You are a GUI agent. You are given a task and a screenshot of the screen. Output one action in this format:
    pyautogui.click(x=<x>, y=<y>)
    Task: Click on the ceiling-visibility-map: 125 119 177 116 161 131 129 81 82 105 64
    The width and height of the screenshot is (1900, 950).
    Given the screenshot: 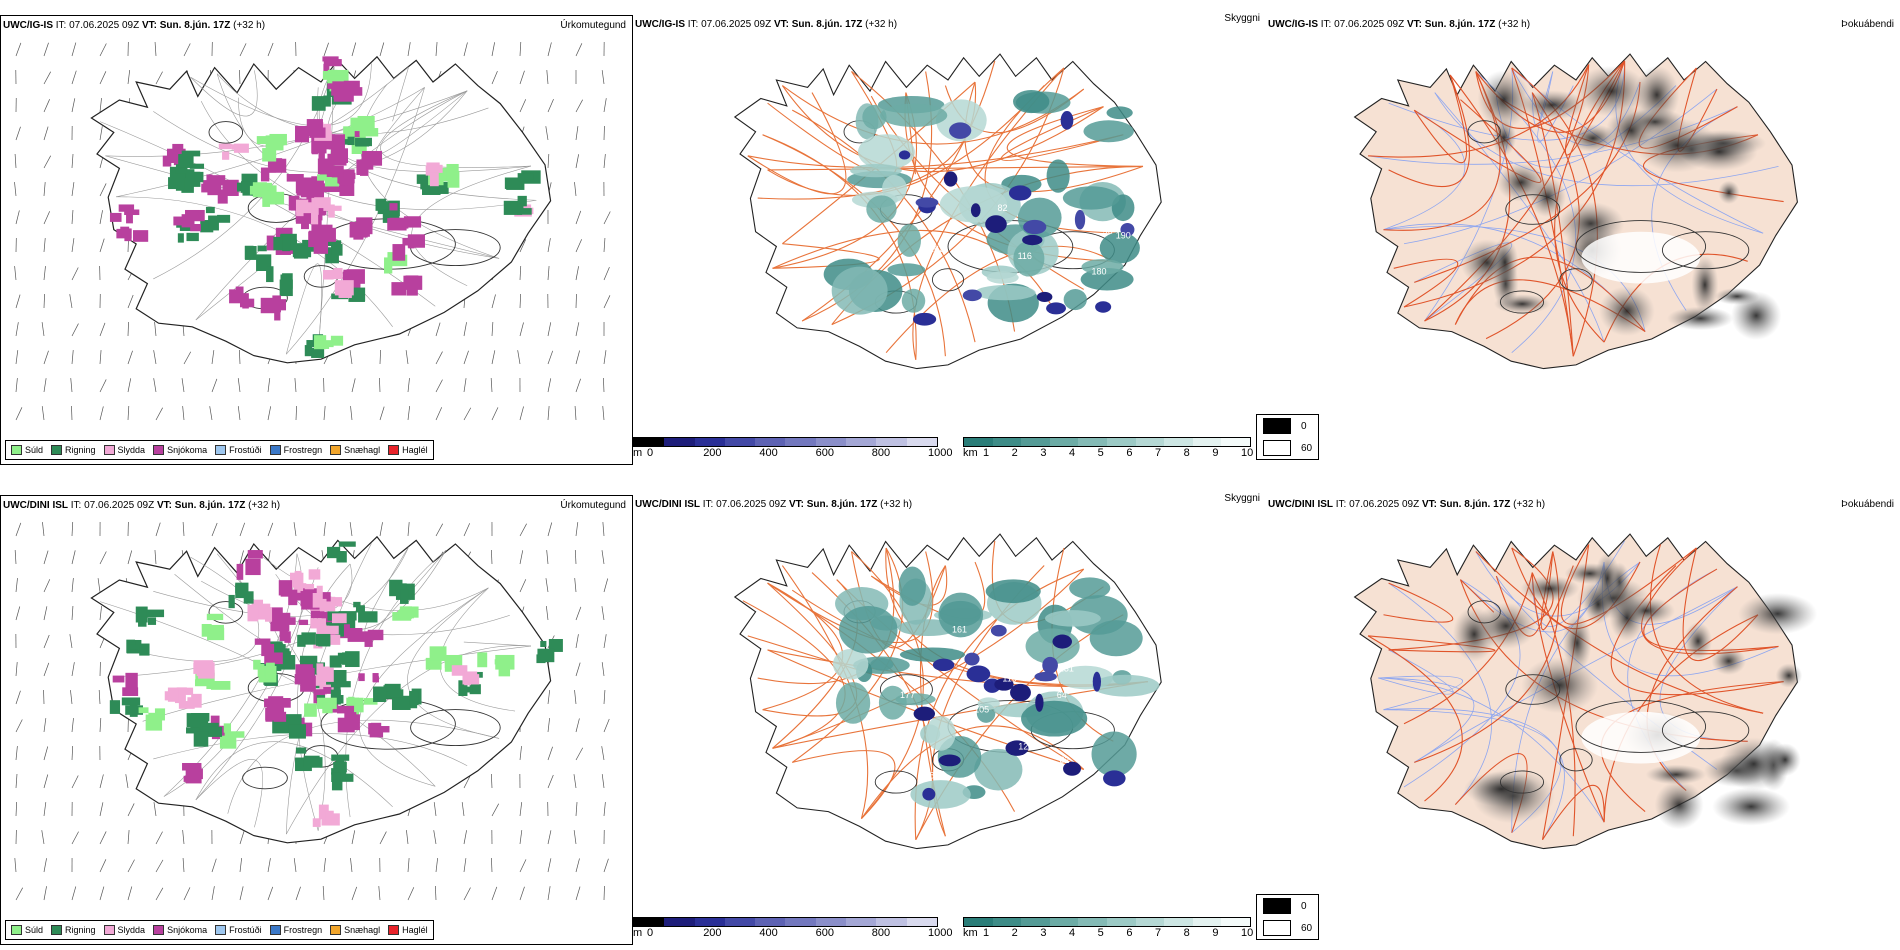 What is the action you would take?
    pyautogui.click(x=947, y=691)
    